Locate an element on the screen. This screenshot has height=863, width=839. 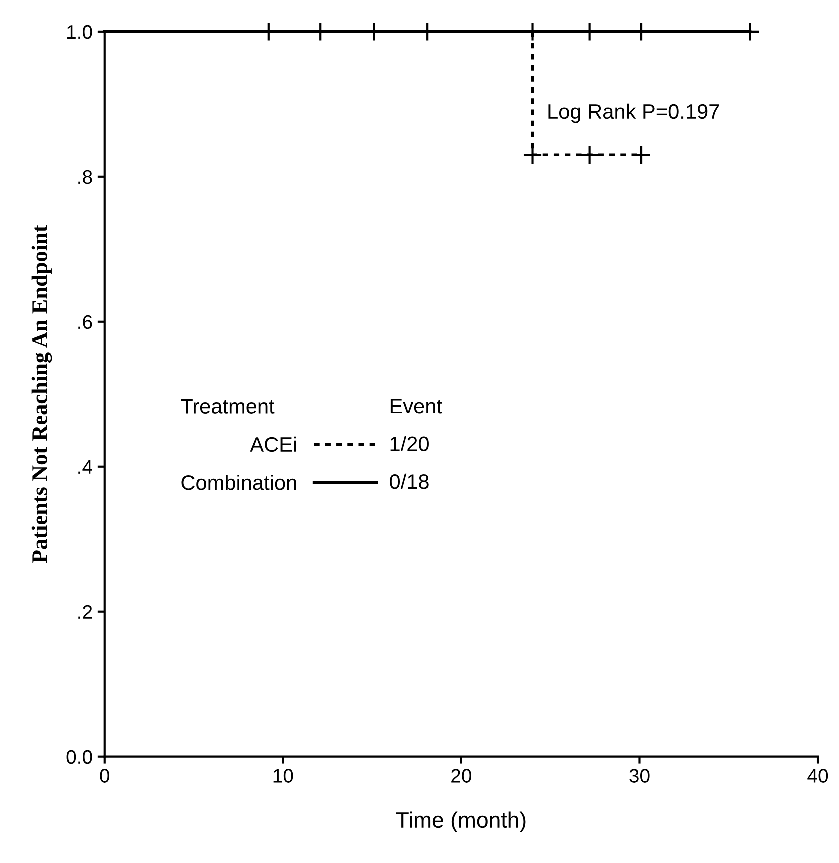
legend-label: ACEi is located at coordinates (273, 444).